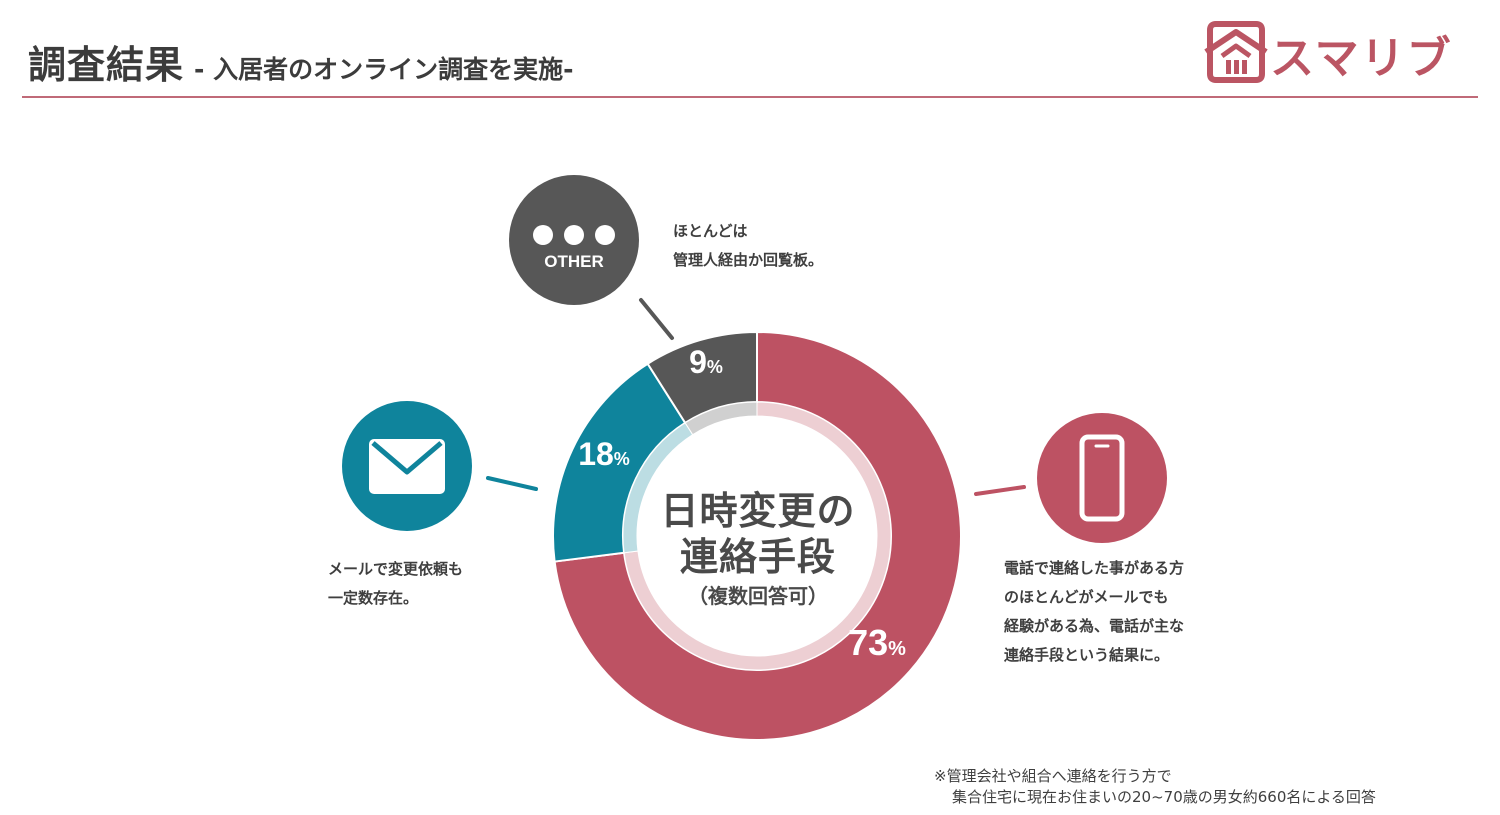 The height and width of the screenshot is (815, 1500). I want to click on logo-house-icon, so click(1236, 52).